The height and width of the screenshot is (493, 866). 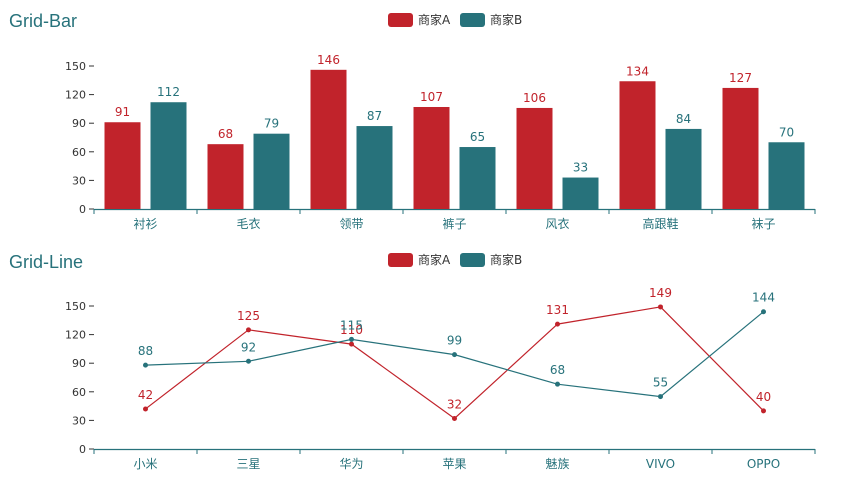 What do you see at coordinates (506, 19) in the screenshot?
I see `bar-chart-legend-label-2: 商家B` at bounding box center [506, 19].